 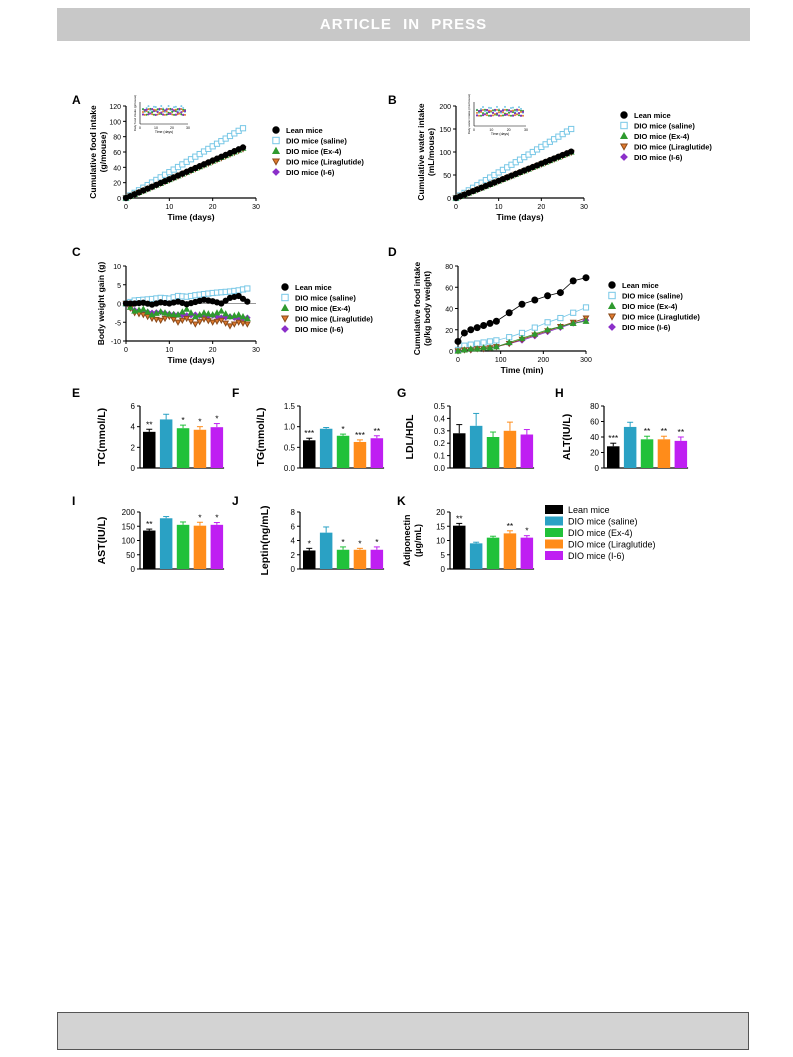 I want to click on y-tick-label: 5, so click(x=443, y=555).